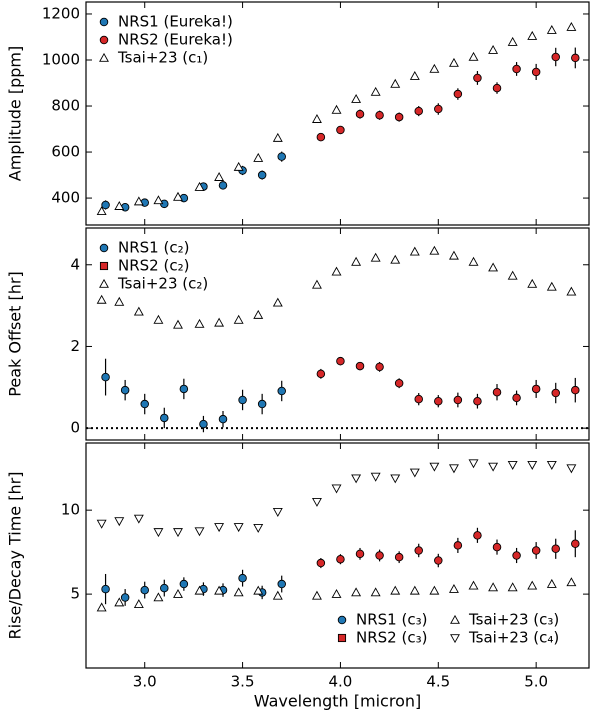 Image resolution: width=595 pixels, height=719 pixels. I want to click on x-tick-label: 5.0, so click(536, 682).